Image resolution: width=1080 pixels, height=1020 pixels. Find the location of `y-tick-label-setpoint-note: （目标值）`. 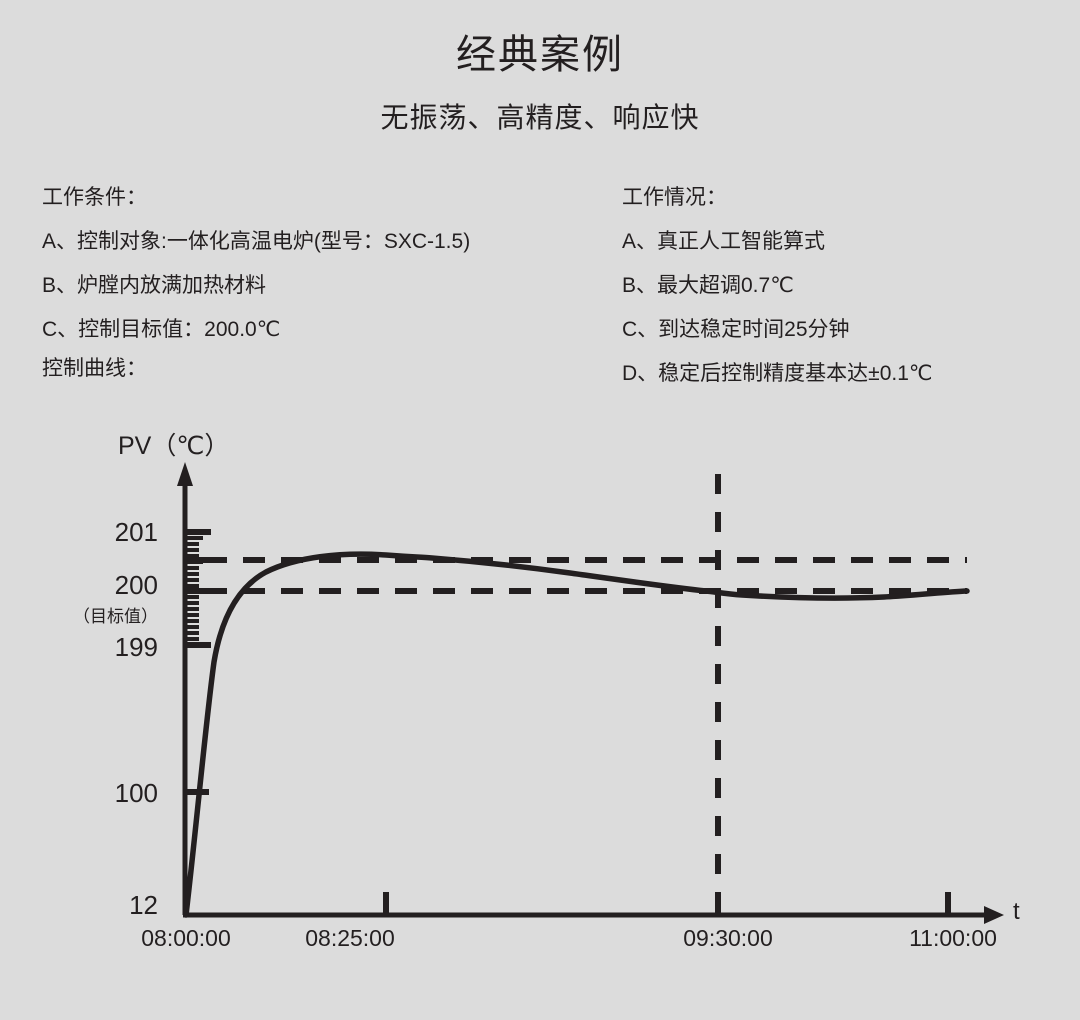

y-tick-label-setpoint-note: （目标值） is located at coordinates (115, 616).